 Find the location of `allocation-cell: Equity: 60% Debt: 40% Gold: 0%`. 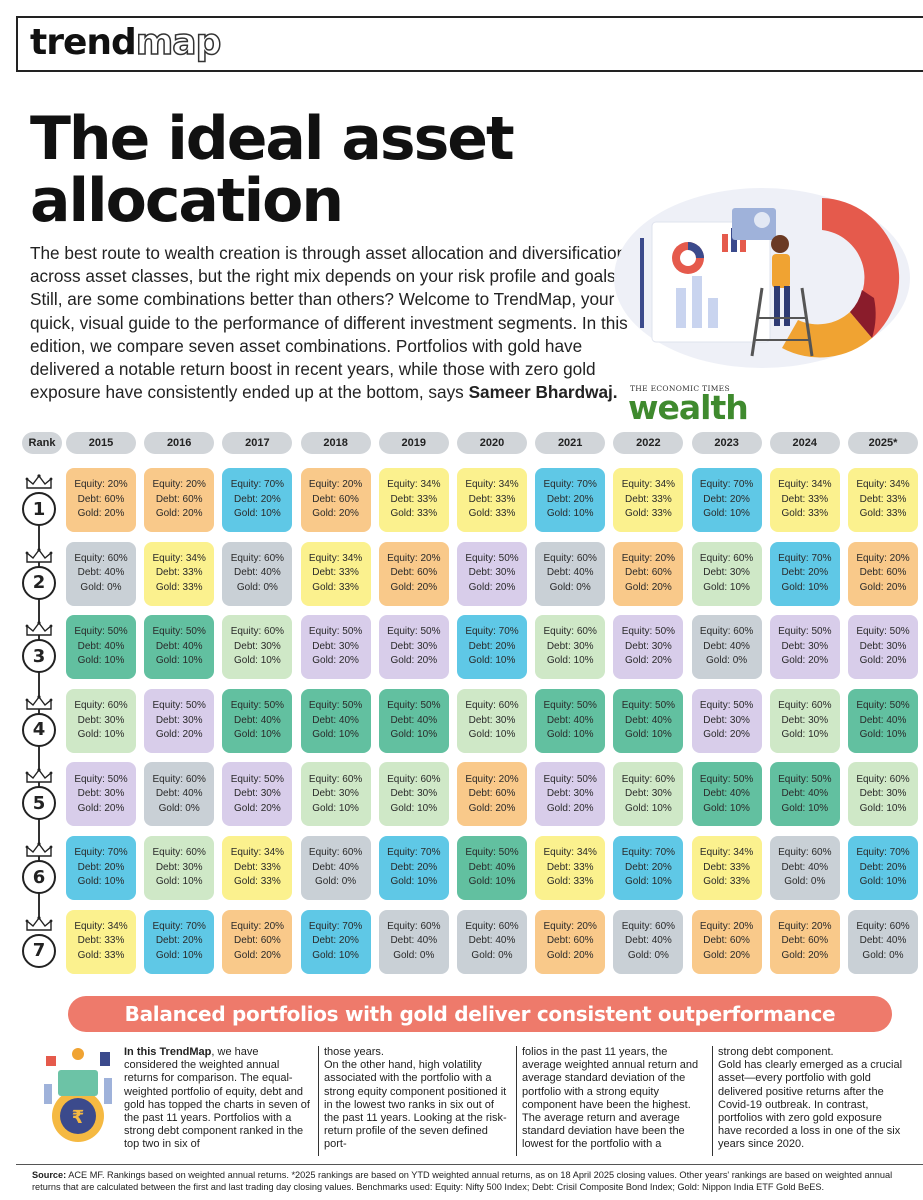

allocation-cell: Equity: 60% Debt: 40% Gold: 0% is located at coordinates (570, 573).